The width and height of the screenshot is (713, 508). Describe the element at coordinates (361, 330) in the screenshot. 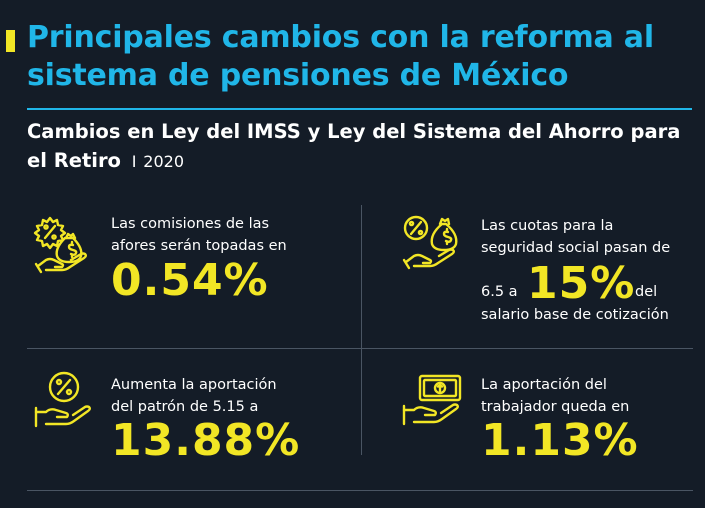

I see `grid-divider-vertical` at that location.